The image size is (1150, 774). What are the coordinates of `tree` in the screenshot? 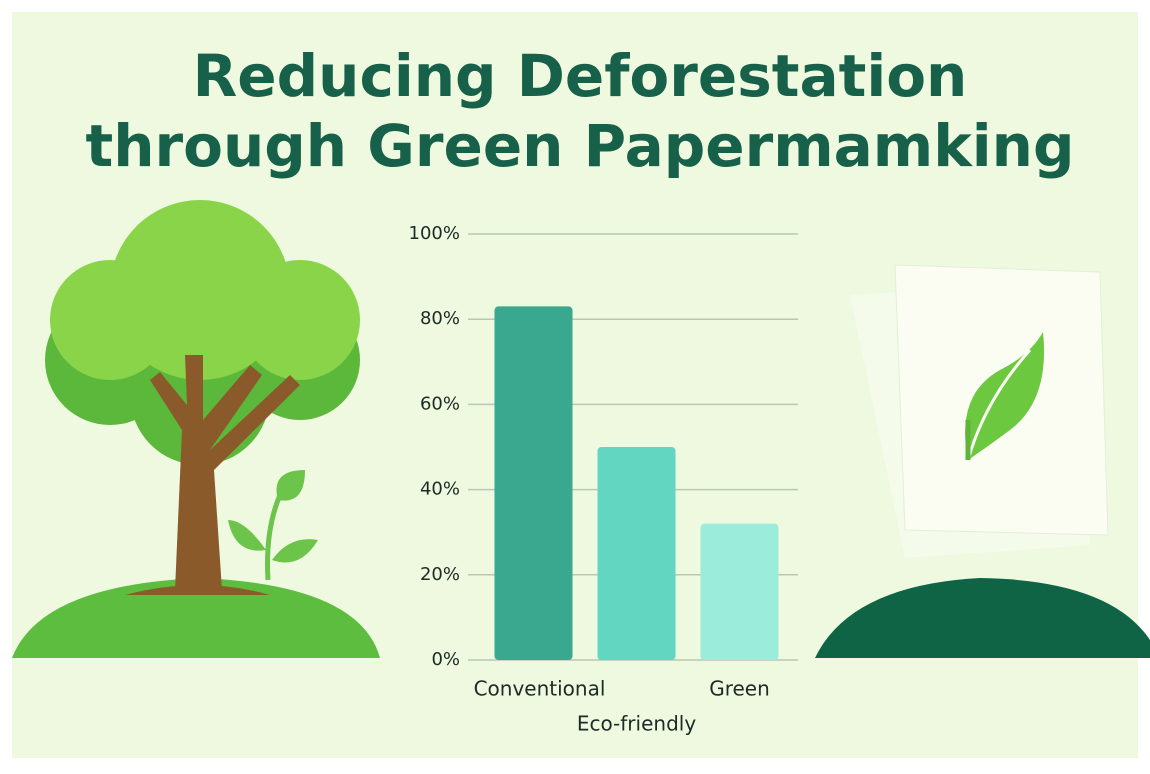 It's located at (202, 397).